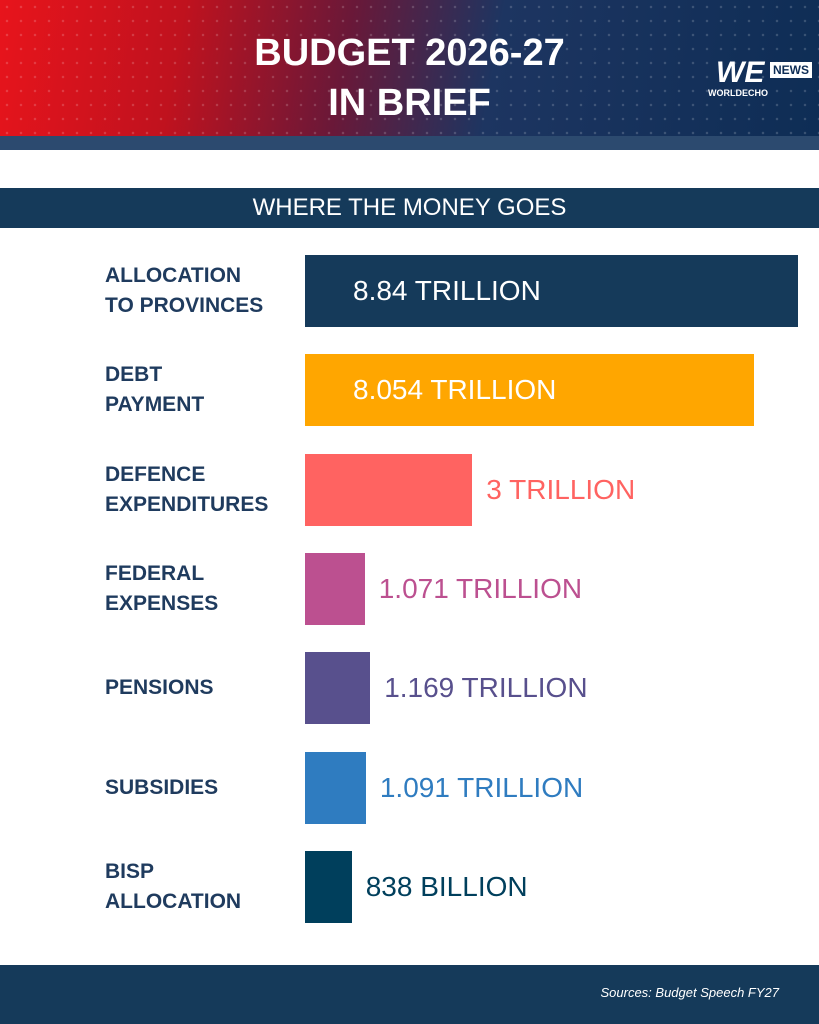 The height and width of the screenshot is (1024, 819). What do you see at coordinates (455, 390) in the screenshot?
I see `value-label: 8.054 TRILLION` at bounding box center [455, 390].